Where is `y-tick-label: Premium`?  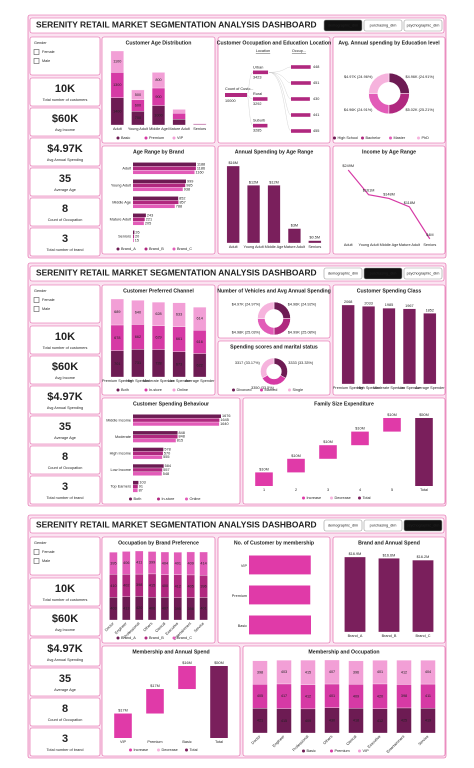
y-tick-label: Premium is located at coordinates (239, 596).